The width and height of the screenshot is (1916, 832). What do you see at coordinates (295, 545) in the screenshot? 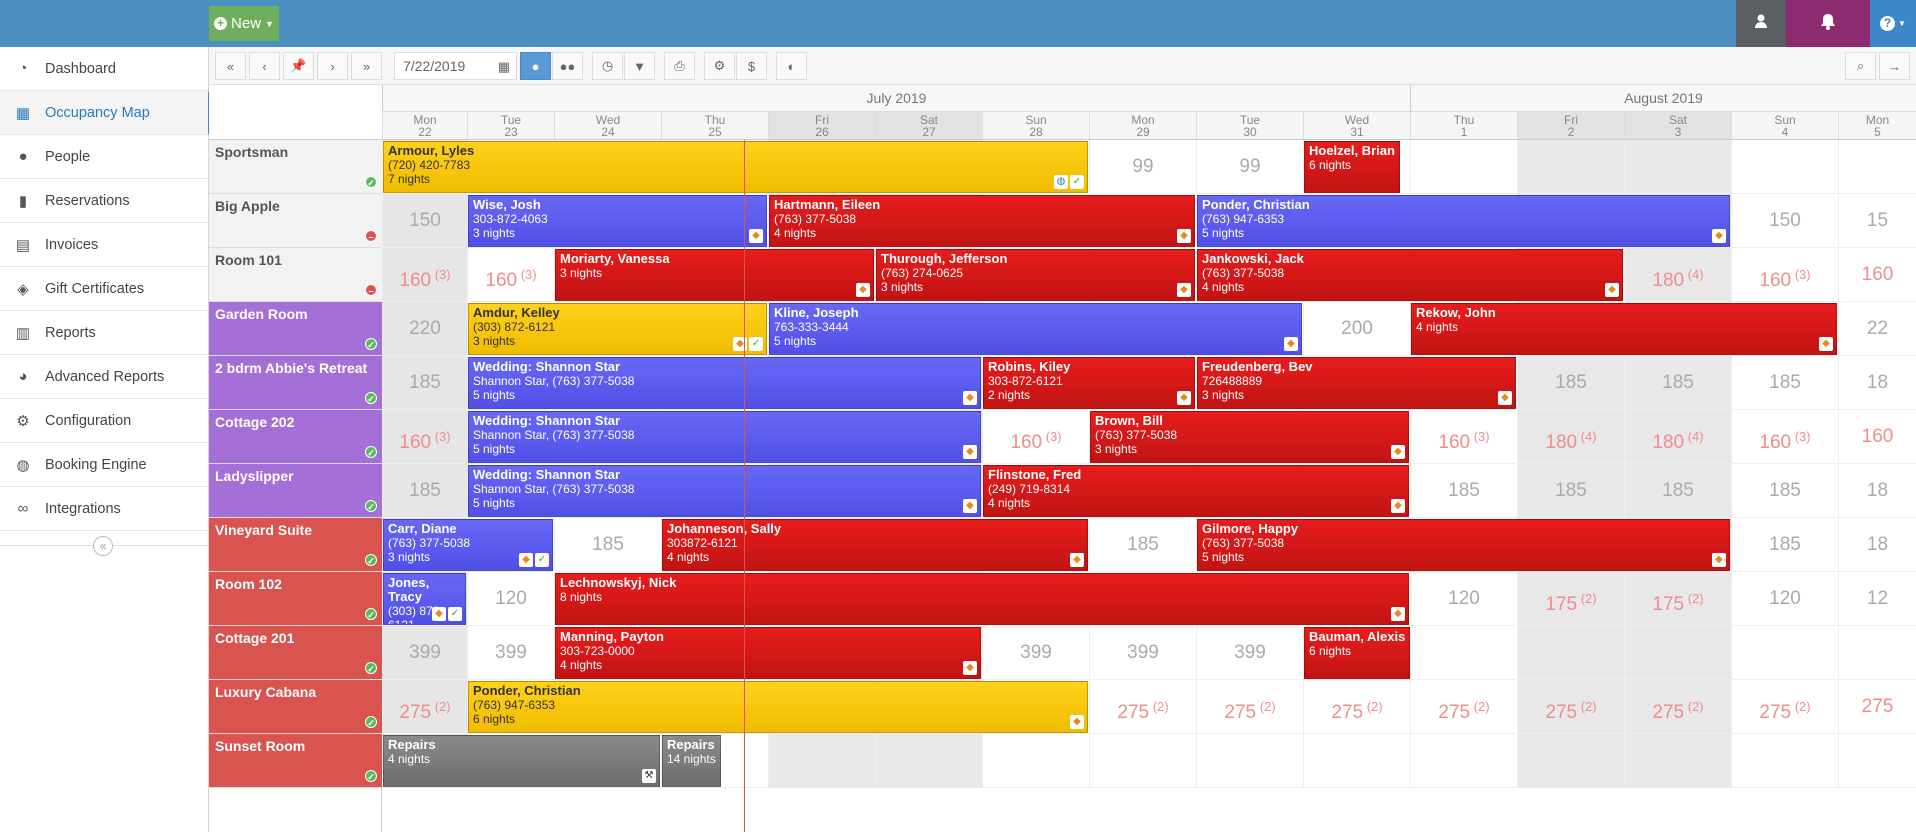
I see `room-row-label: Vineyard Suite ✓` at bounding box center [295, 545].